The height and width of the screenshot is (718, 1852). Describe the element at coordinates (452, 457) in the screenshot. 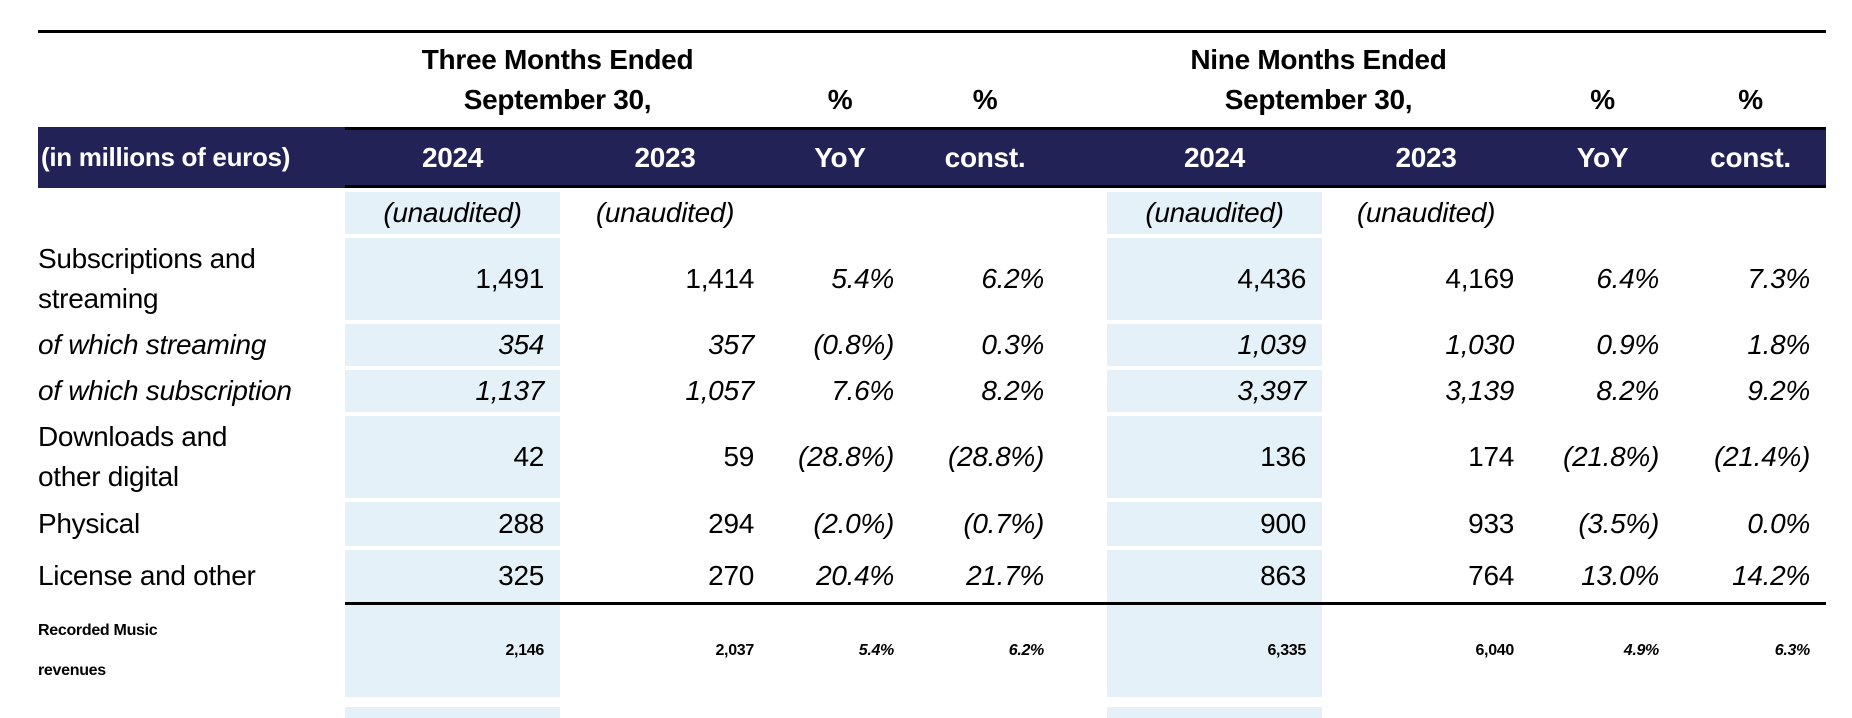

I see `value-cell: 42` at that location.